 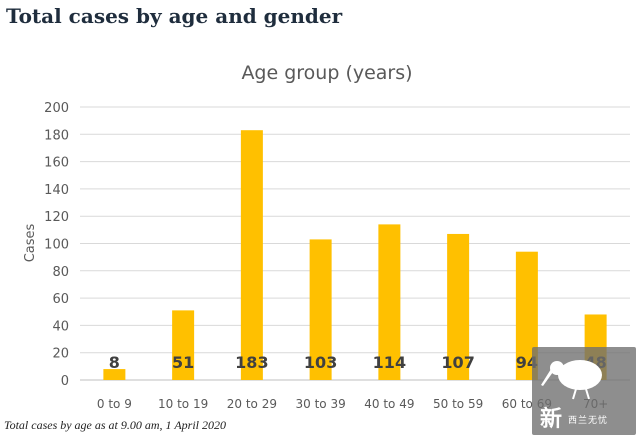 What do you see at coordinates (114, 404) in the screenshot?
I see `x-tick-label: 0 to 9` at bounding box center [114, 404].